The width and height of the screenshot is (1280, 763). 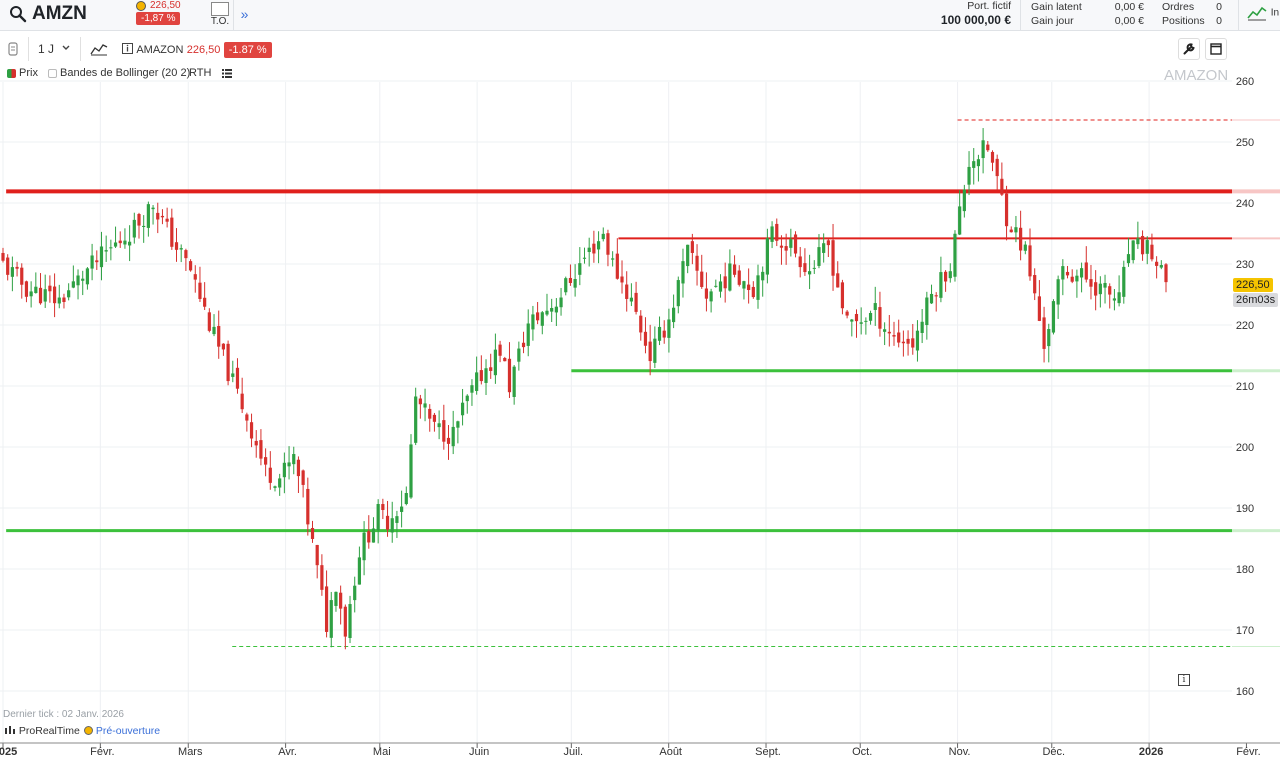 What do you see at coordinates (52, 73) in the screenshot?
I see `bollinger-toggle-icon` at bounding box center [52, 73].